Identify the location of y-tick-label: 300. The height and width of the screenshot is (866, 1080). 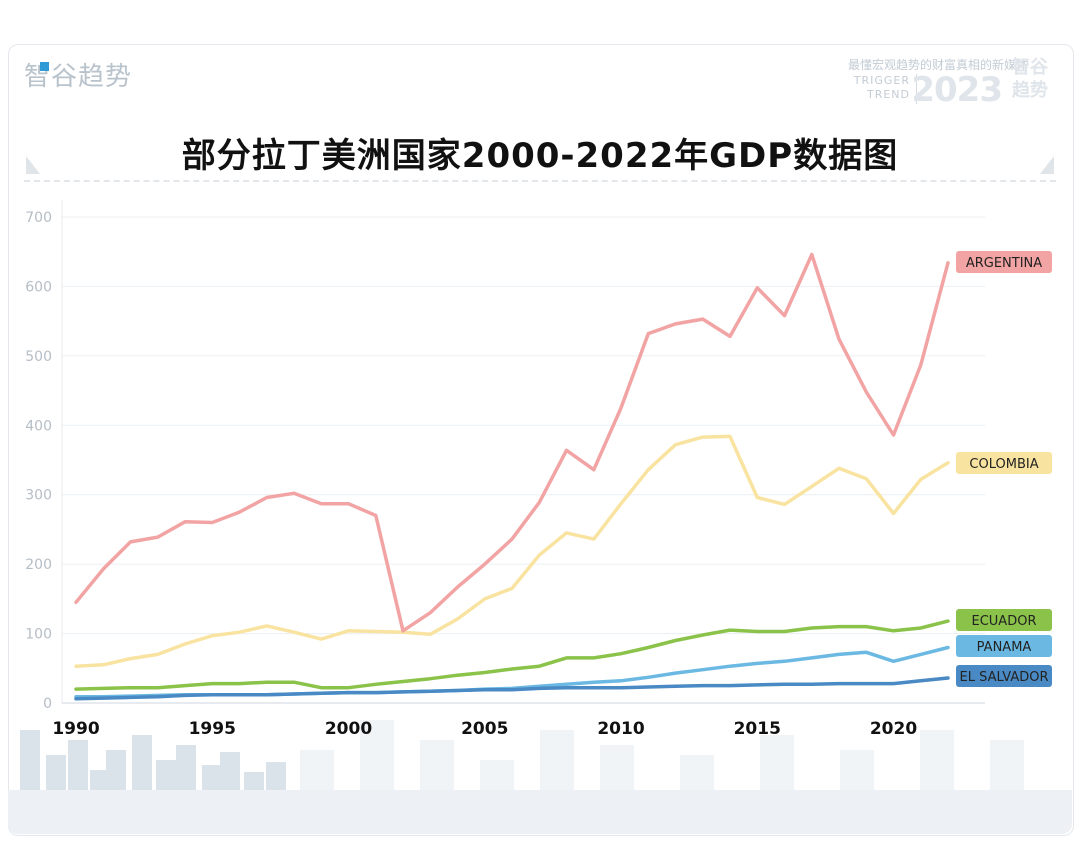
(38, 496).